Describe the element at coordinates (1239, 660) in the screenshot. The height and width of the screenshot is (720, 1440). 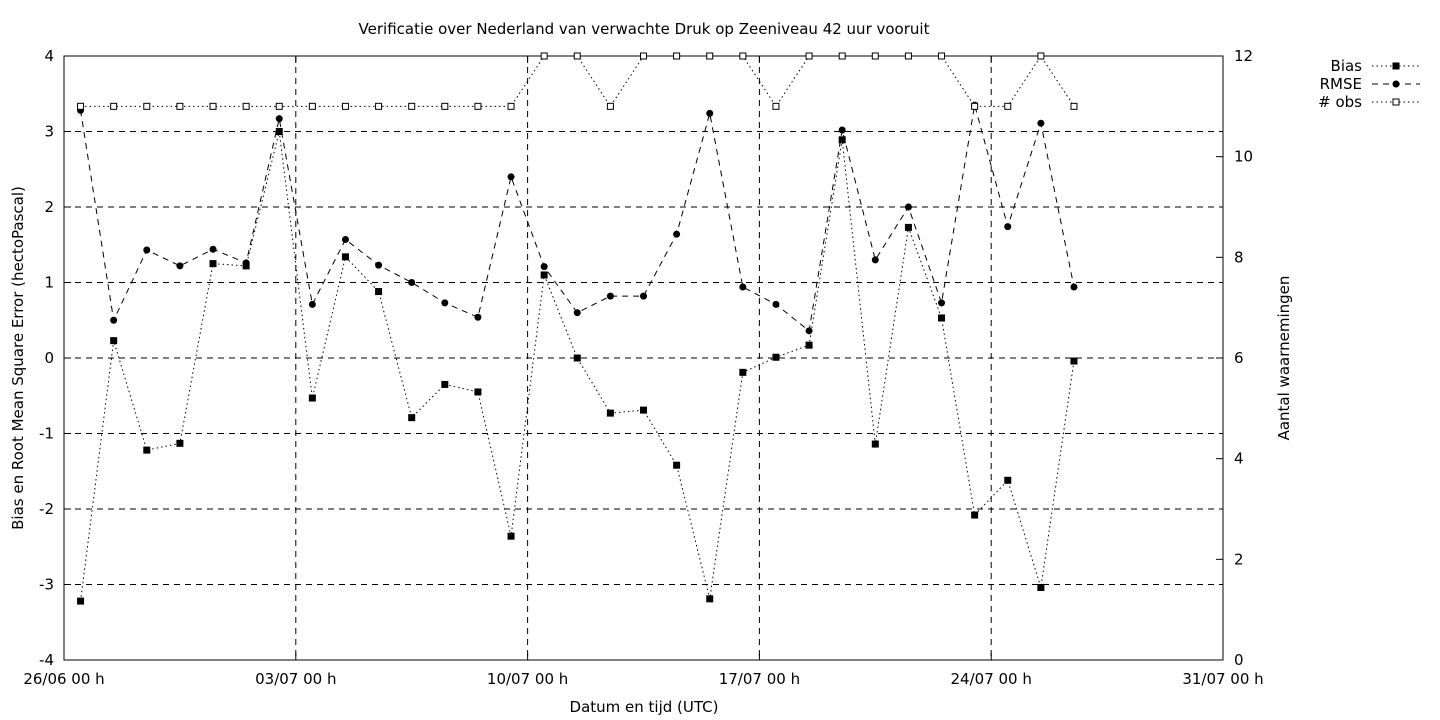
I see `y2-tick-label: 0` at that location.